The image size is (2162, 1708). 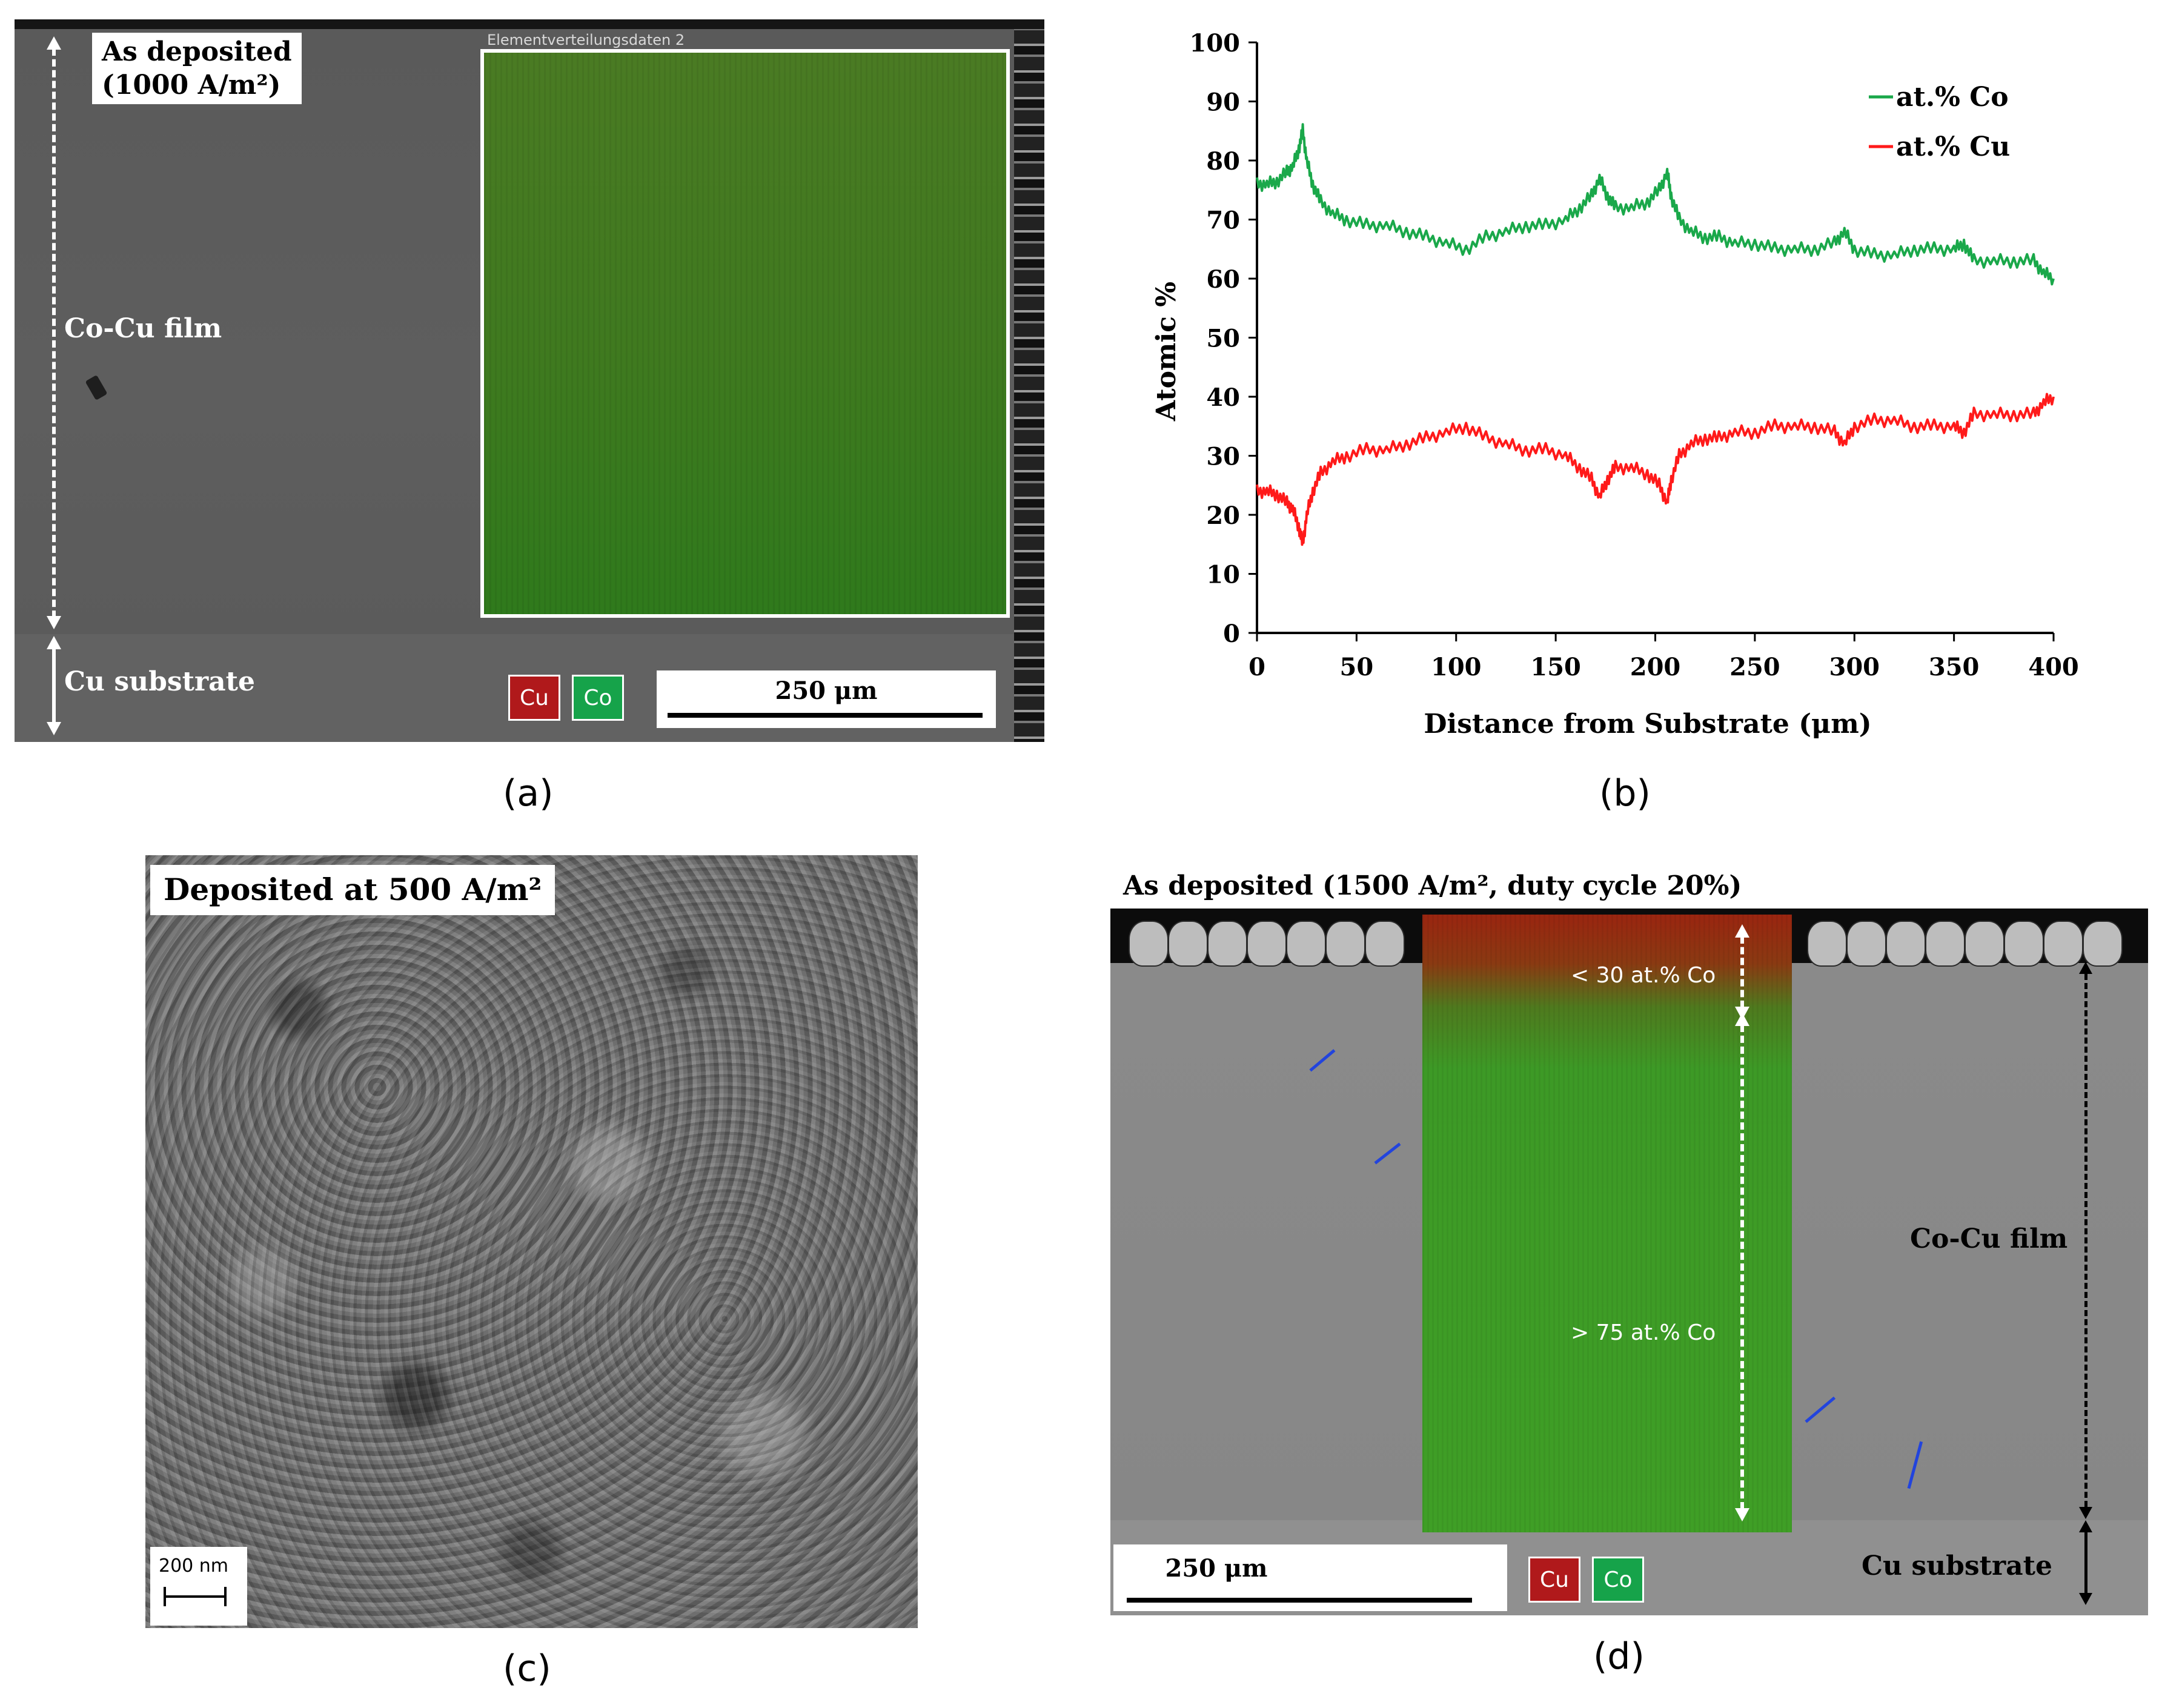 What do you see at coordinates (198, 1586) in the screenshot?
I see `scale-bar-box-c: 200 nm` at bounding box center [198, 1586].